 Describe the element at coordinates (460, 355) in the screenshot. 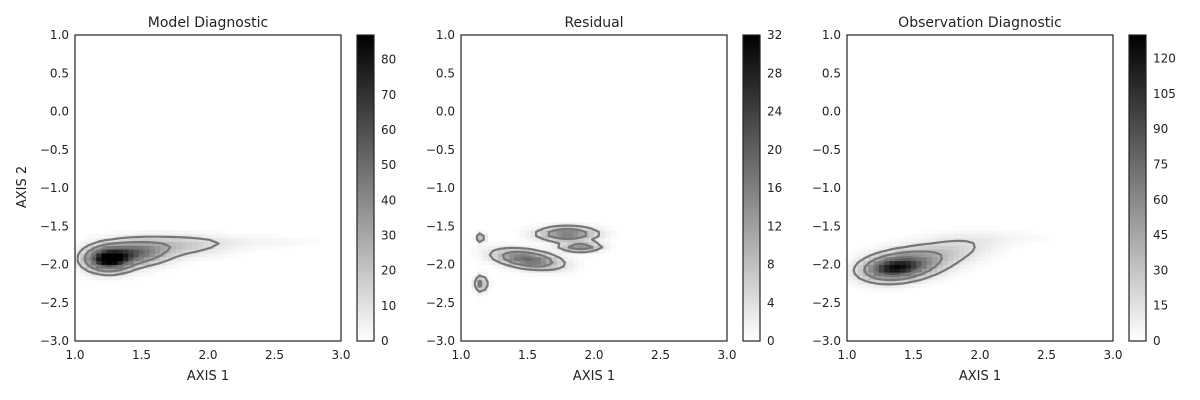

I see `x-tick-label: 1.0` at that location.